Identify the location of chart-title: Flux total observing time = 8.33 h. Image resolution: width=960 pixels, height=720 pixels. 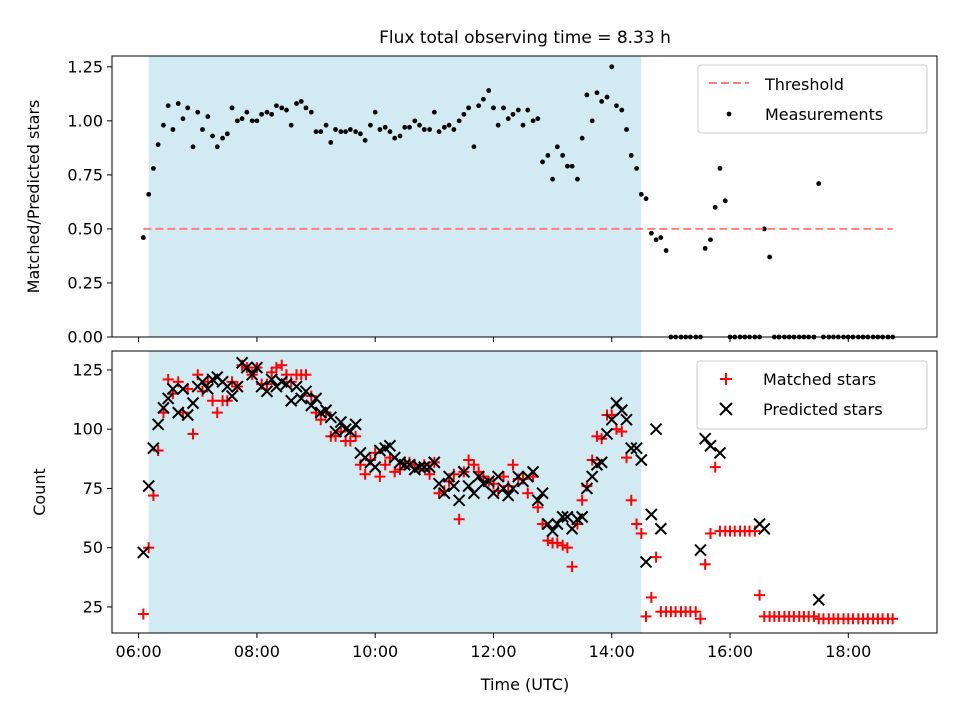
(525, 38).